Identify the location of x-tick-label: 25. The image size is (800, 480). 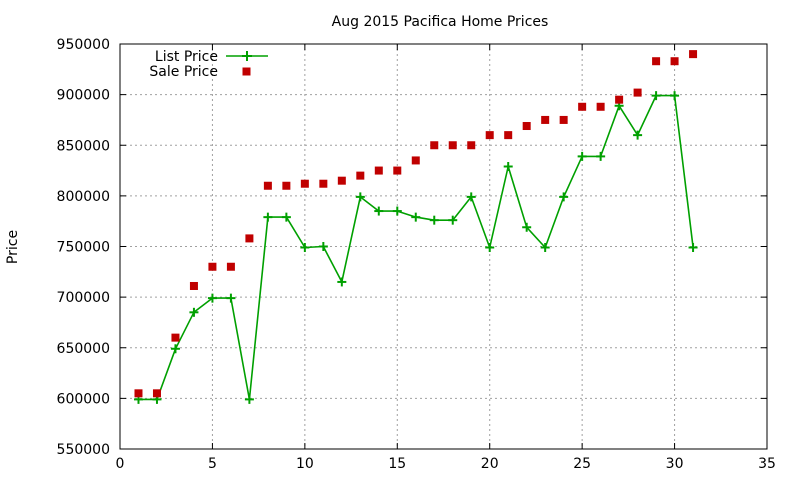
(582, 464).